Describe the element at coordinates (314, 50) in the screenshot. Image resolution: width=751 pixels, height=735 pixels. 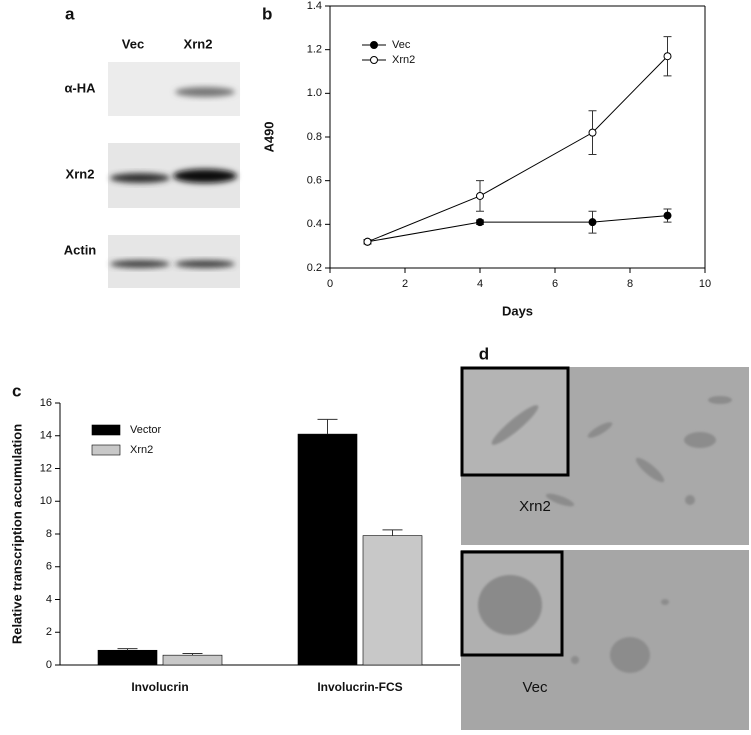
I see `y-tick-label: 1.2` at that location.